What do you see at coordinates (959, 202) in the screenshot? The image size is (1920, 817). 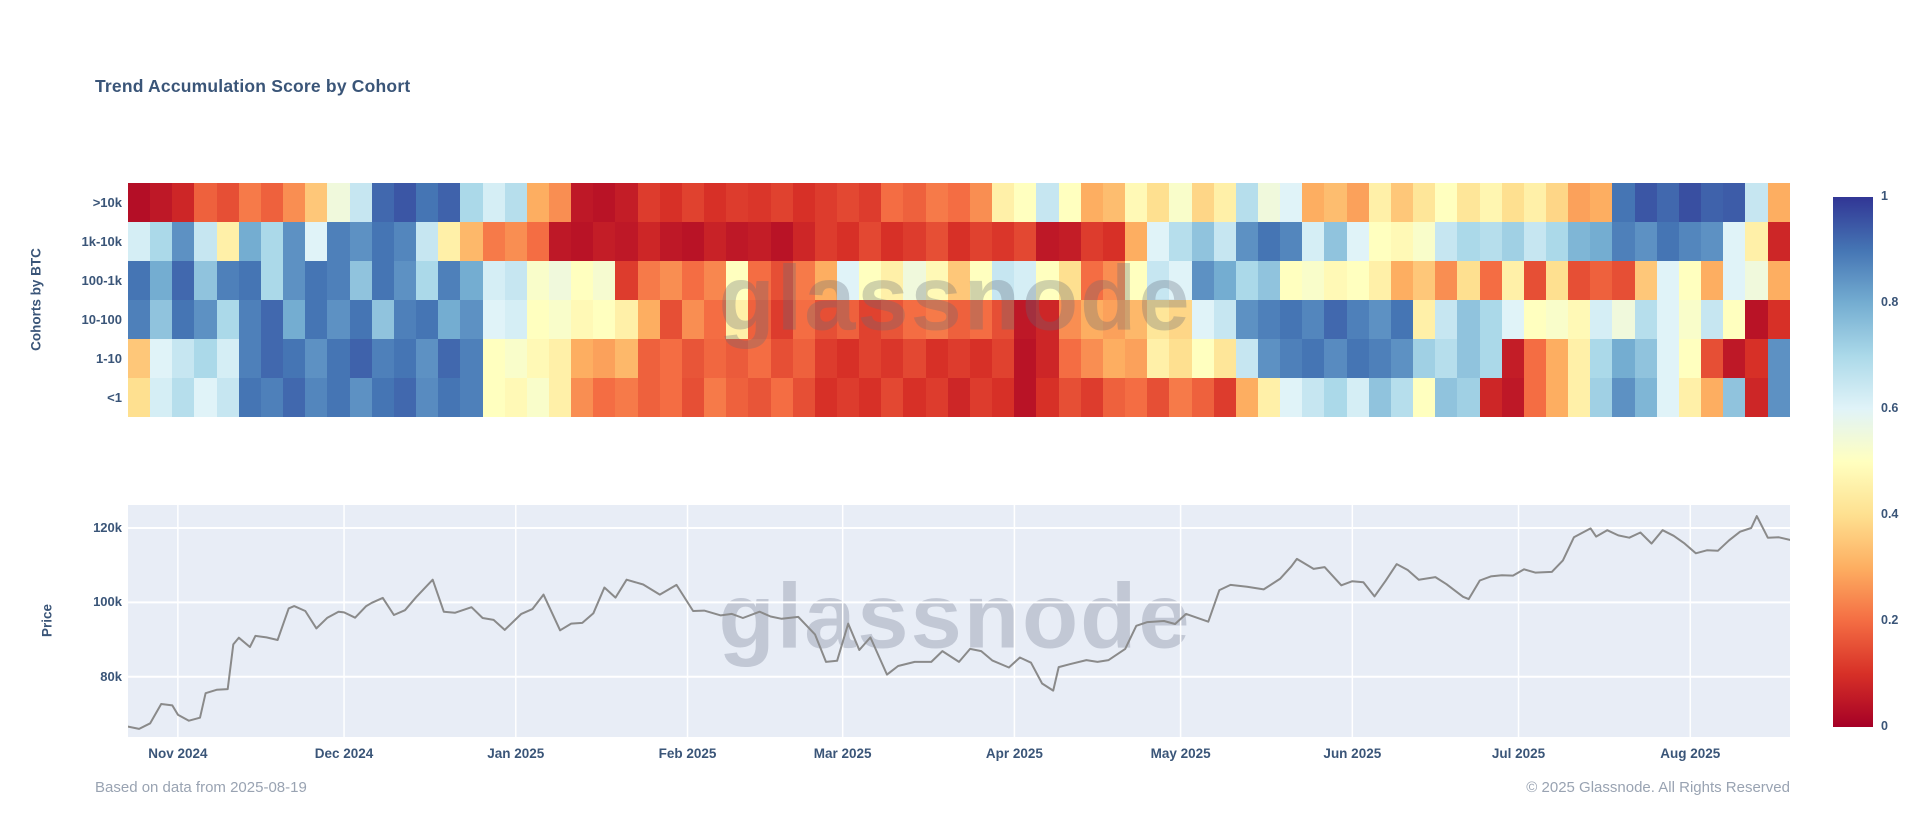 I see `heatmap-row->10k` at bounding box center [959, 202].